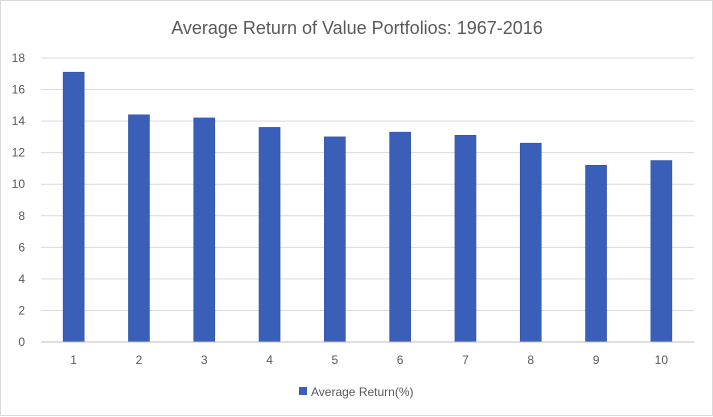 The height and width of the screenshot is (417, 713). Describe the element at coordinates (21, 342) in the screenshot. I see `y-tick-label: 0` at that location.